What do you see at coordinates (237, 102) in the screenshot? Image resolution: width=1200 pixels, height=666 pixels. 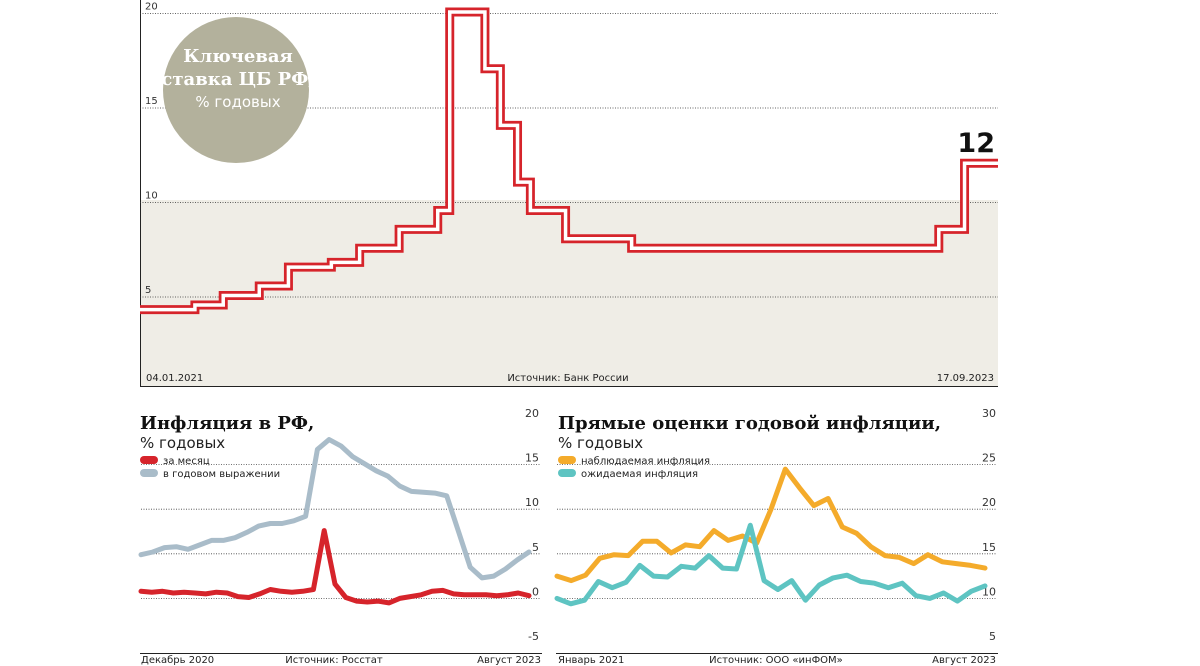 I see `key-rate-subtitle: % годовых` at bounding box center [237, 102].